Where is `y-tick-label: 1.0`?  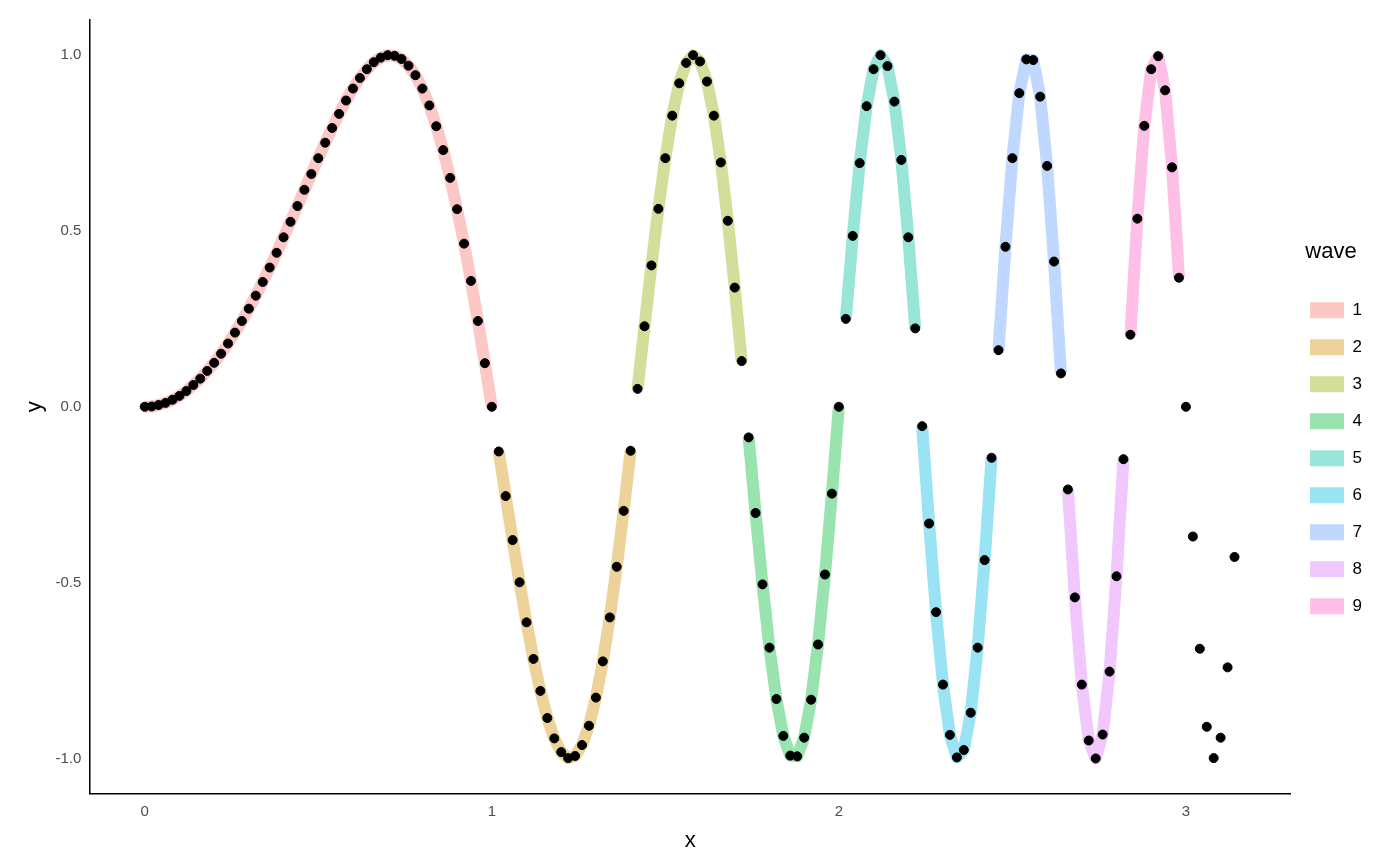 y-tick-label: 1.0 is located at coordinates (71, 54).